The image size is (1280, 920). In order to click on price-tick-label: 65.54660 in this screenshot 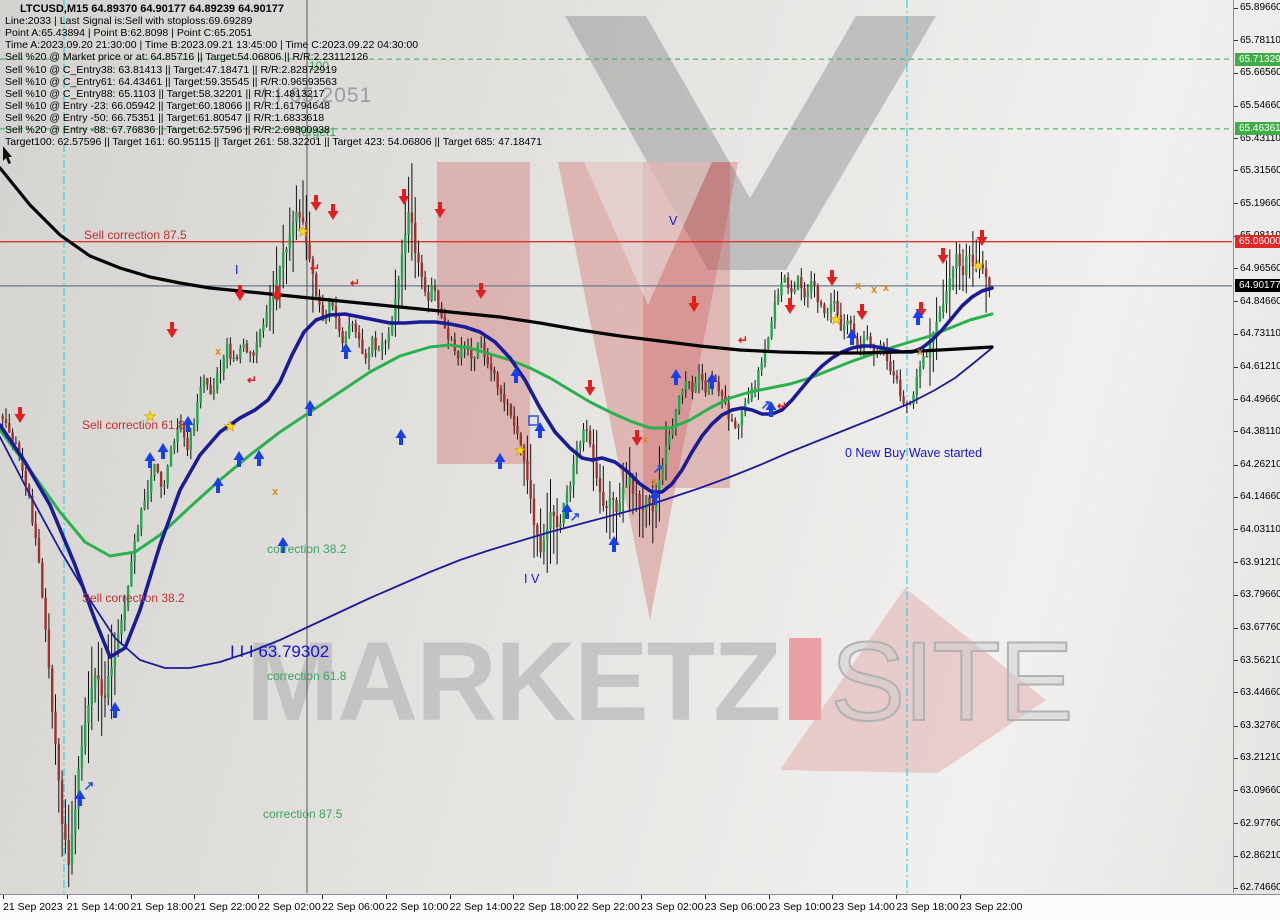, I will do `click(1260, 106)`.